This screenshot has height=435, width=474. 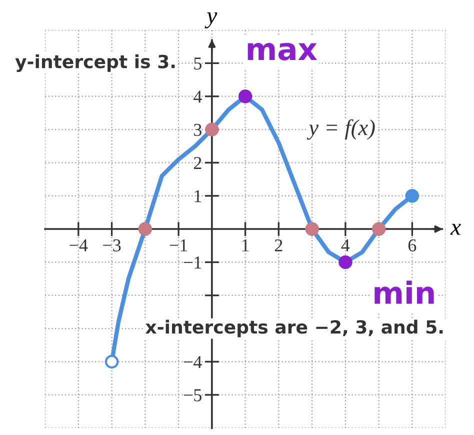 I want to click on y-tick-label: 3, so click(x=198, y=130).